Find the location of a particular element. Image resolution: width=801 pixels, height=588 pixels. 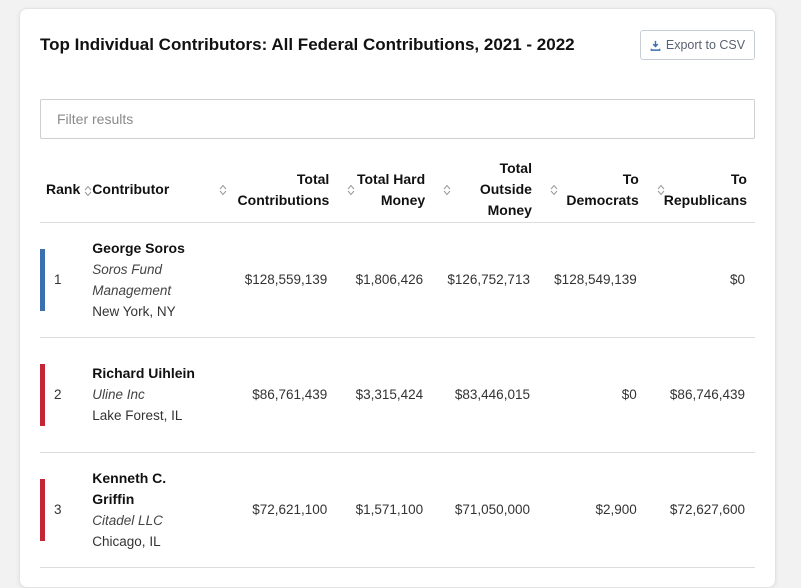

rank-value: 1 is located at coordinates (58, 279).